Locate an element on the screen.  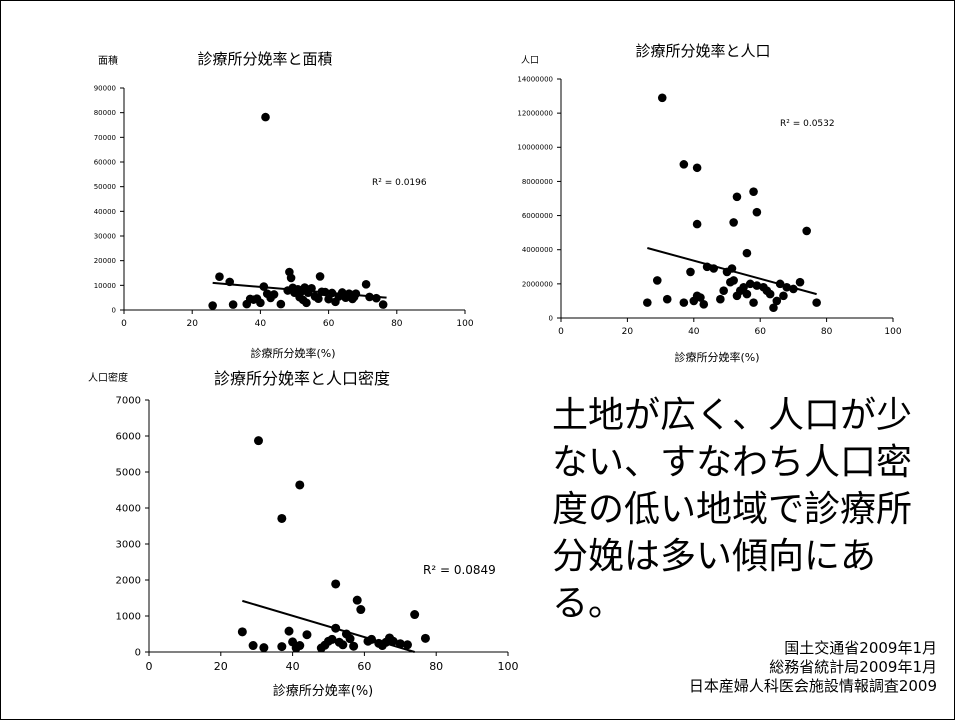
y-tick-label: 20000 is located at coordinates (105, 261).